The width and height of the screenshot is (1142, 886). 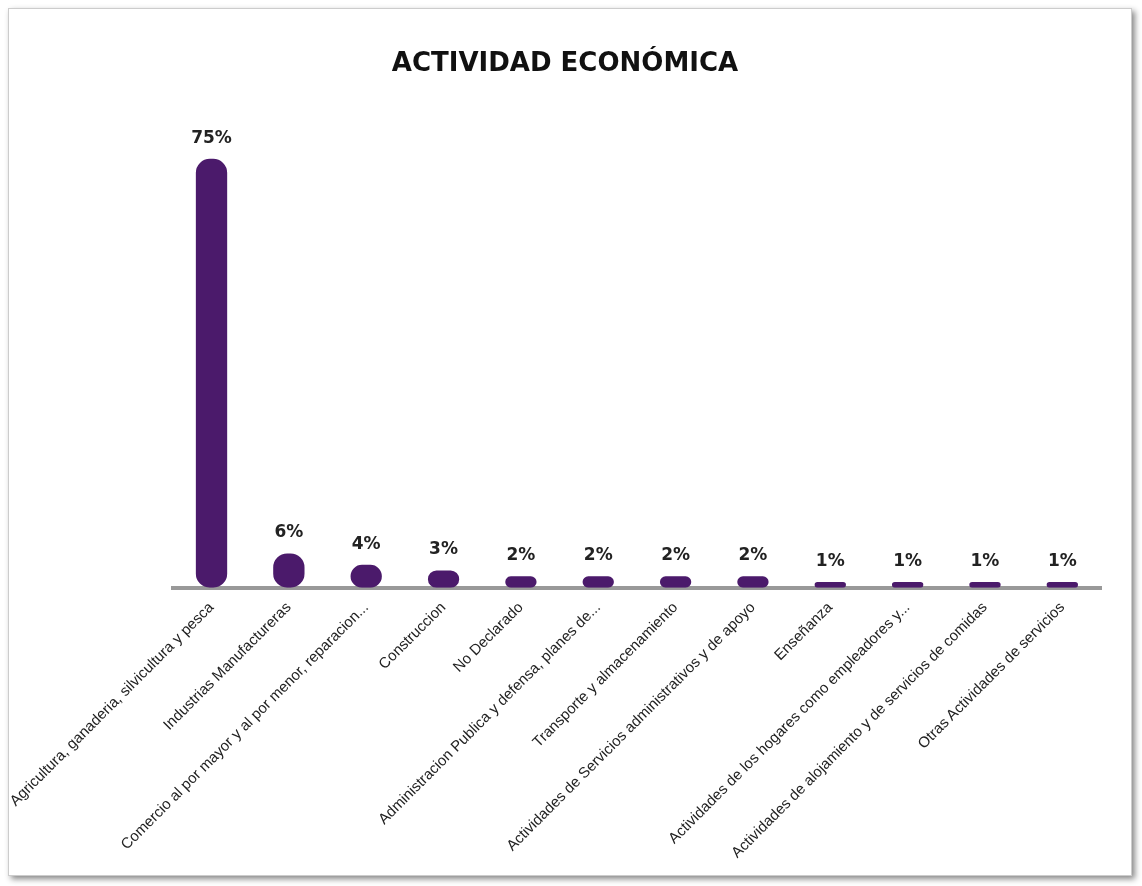 What do you see at coordinates (443, 548) in the screenshot?
I see `data-label: 3%` at bounding box center [443, 548].